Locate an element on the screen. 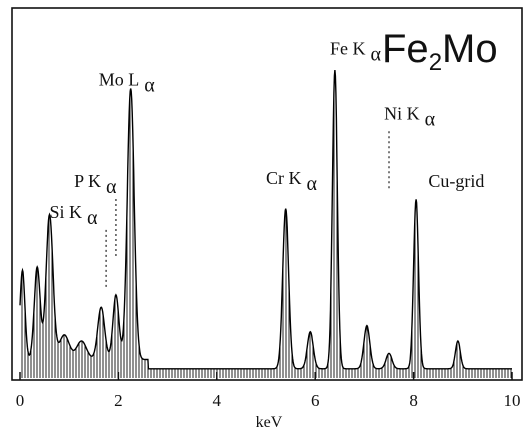 This screenshot has width=527, height=430. peak-label: P K α is located at coordinates (95, 184).